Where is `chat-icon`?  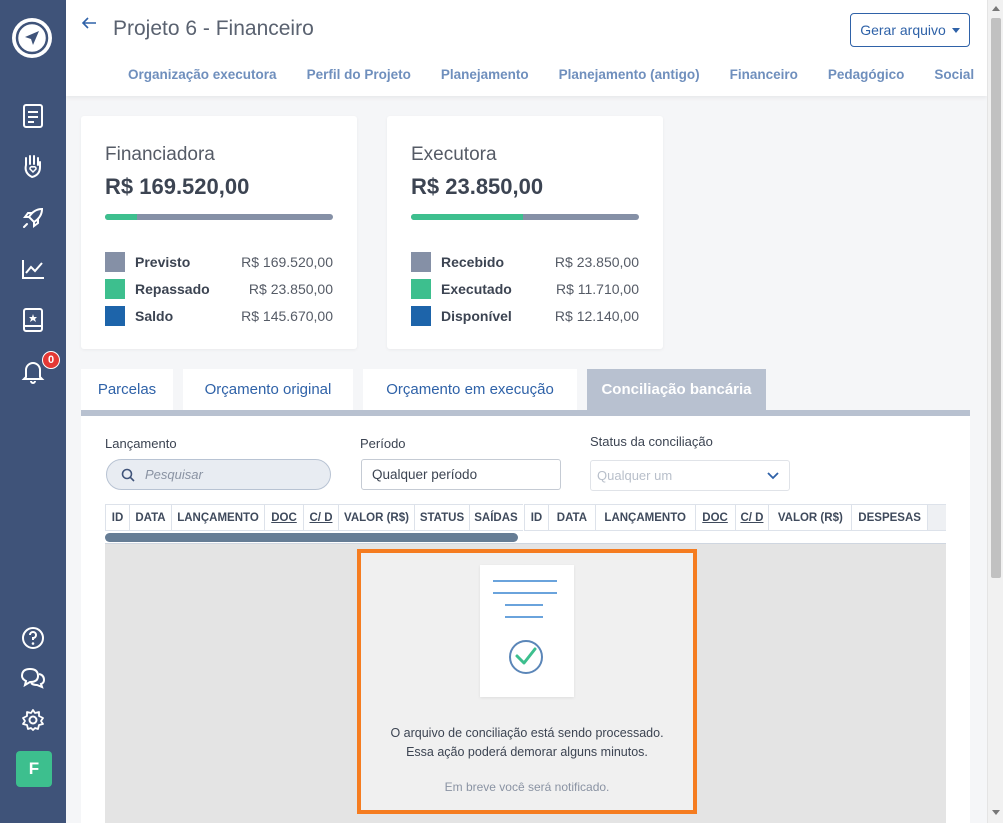 chat-icon is located at coordinates (33, 678).